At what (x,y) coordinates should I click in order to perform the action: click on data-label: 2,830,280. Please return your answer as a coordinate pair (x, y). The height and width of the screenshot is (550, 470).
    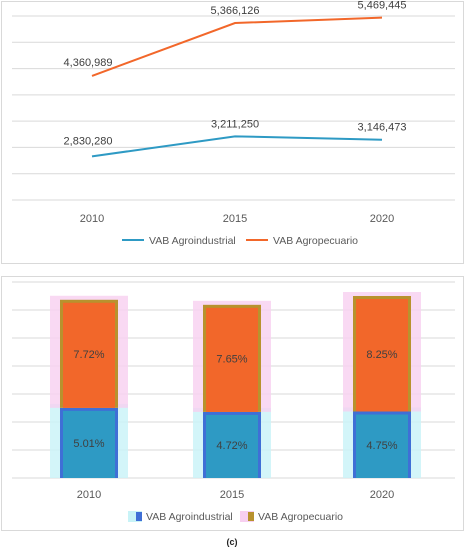
    Looking at the image, I should click on (88, 141).